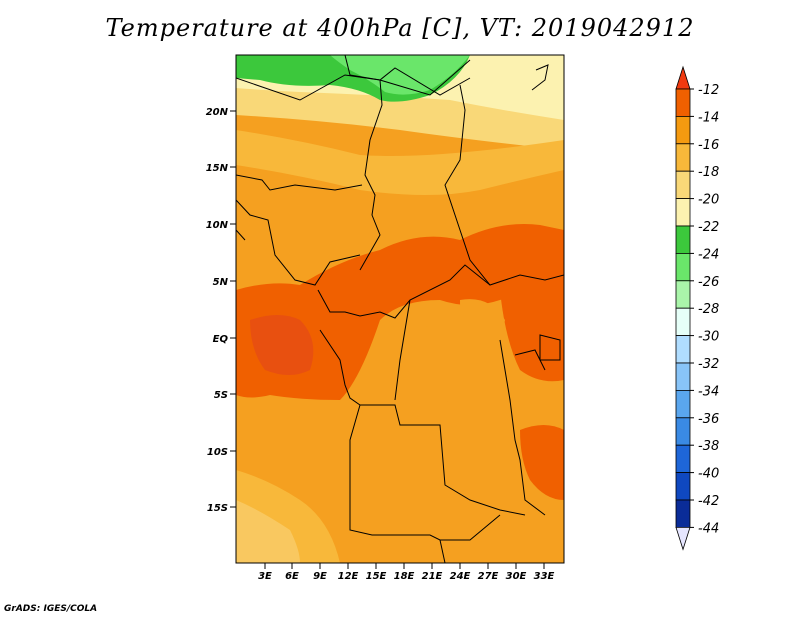 This screenshot has width=800, height=618. I want to click on lon-label-3E: 3E, so click(265, 576).